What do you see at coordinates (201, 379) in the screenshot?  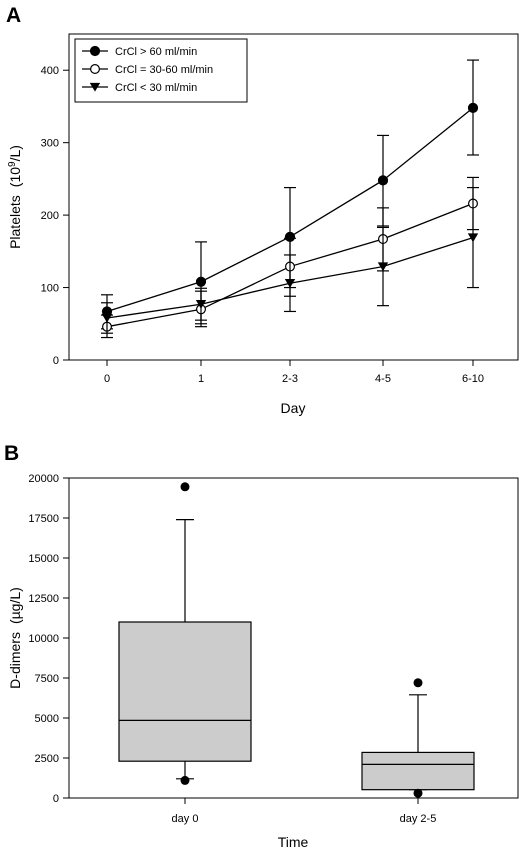 I see `panel-a-x-tick-label: 1` at bounding box center [201, 379].